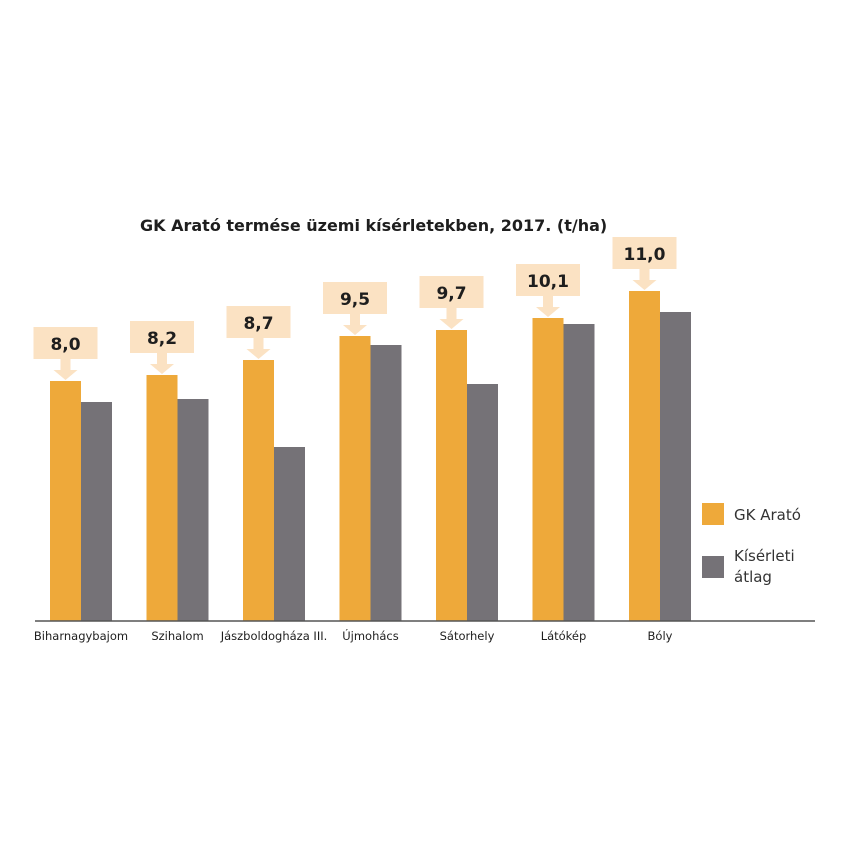 The width and height of the screenshot is (845, 845). I want to click on data-label: 8,2, so click(162, 339).